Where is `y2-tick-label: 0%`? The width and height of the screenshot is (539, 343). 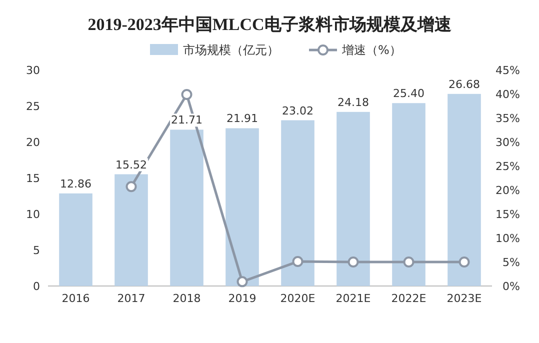 y2-tick-label: 0% is located at coordinates (511, 286).